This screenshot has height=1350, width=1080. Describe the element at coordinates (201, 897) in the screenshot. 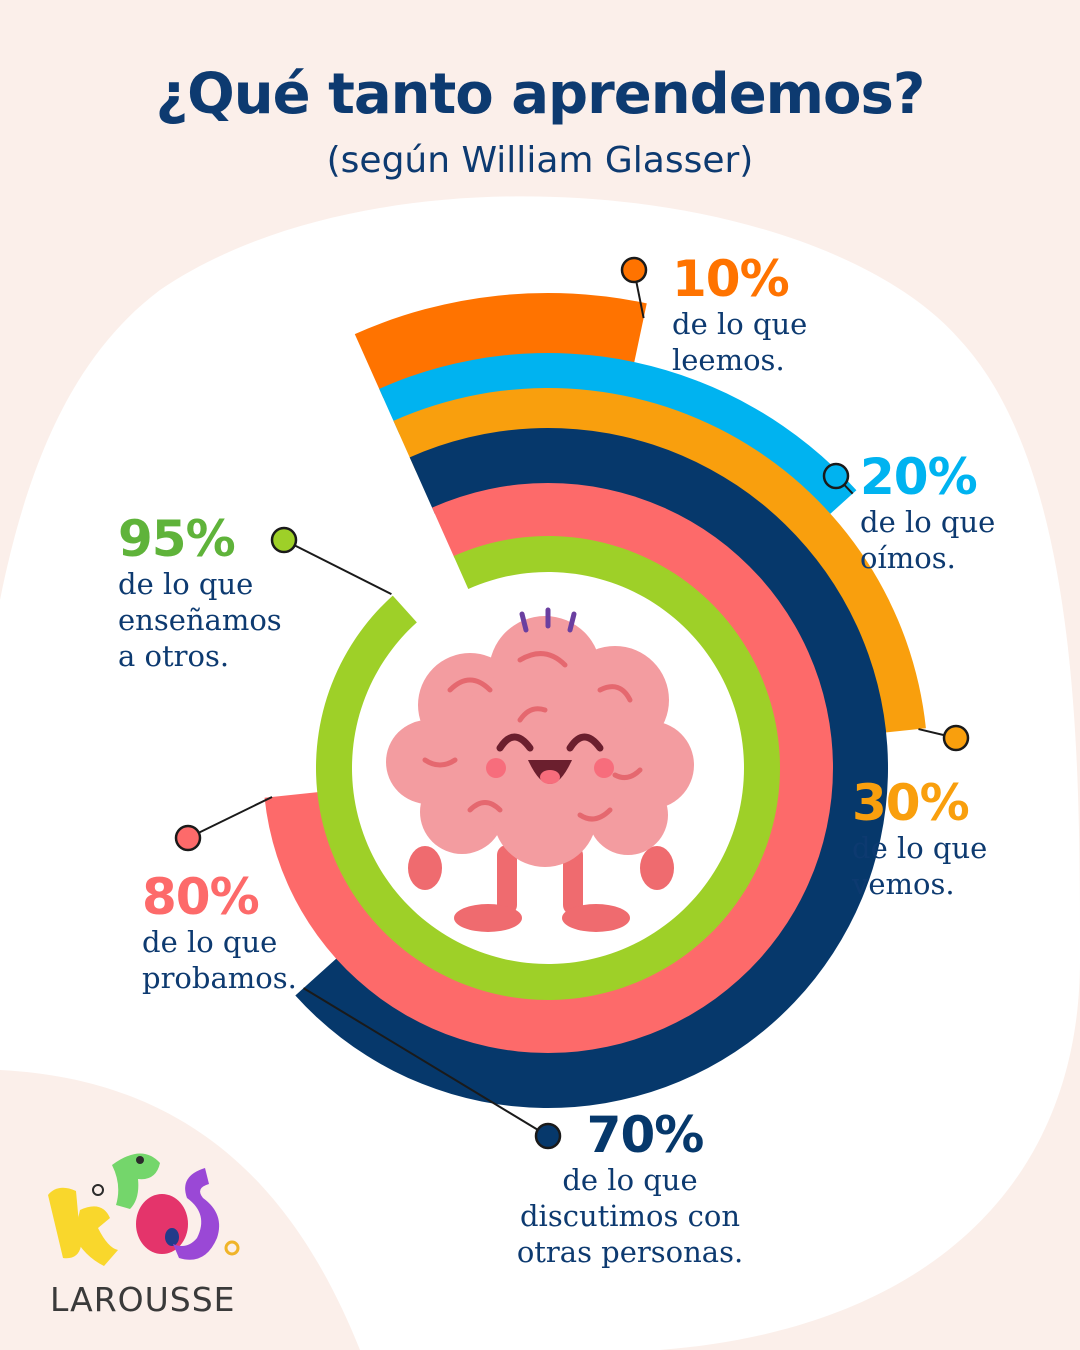

I see `label-try-percent: 80%` at that location.